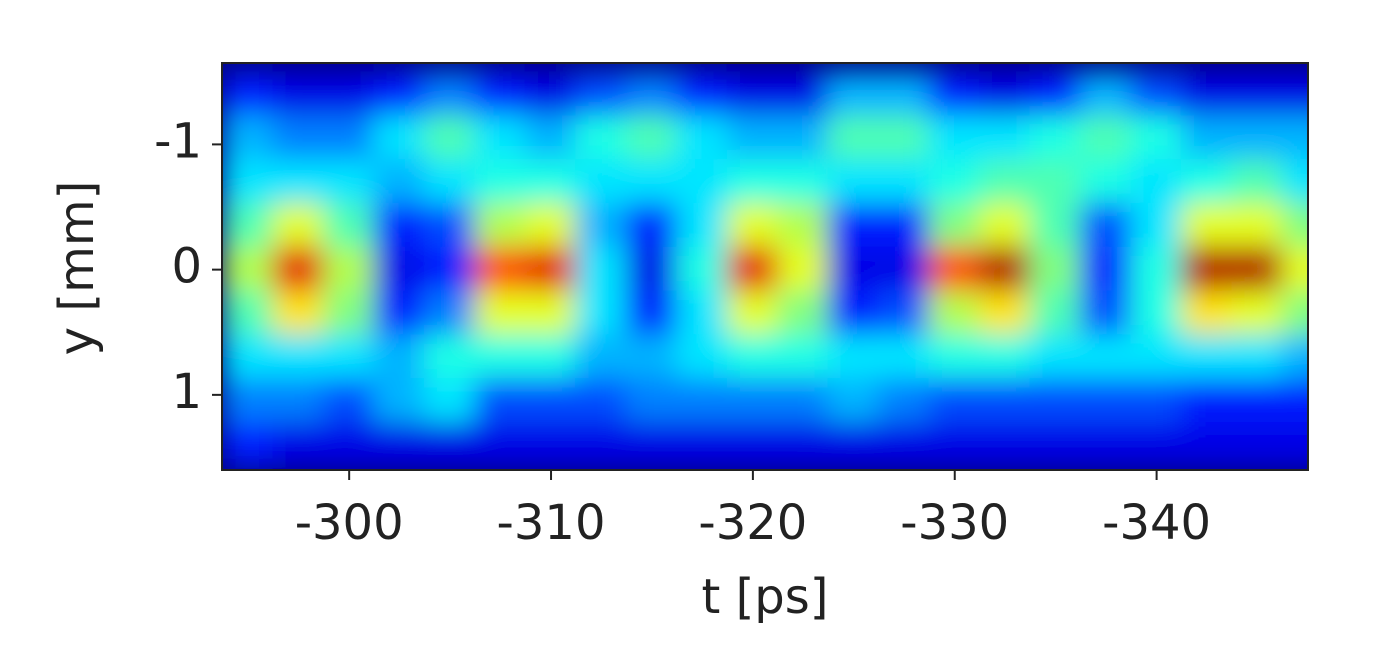 The width and height of the screenshot is (1380, 664). What do you see at coordinates (178, 141) in the screenshot?
I see `y-tick-label: -1` at bounding box center [178, 141].